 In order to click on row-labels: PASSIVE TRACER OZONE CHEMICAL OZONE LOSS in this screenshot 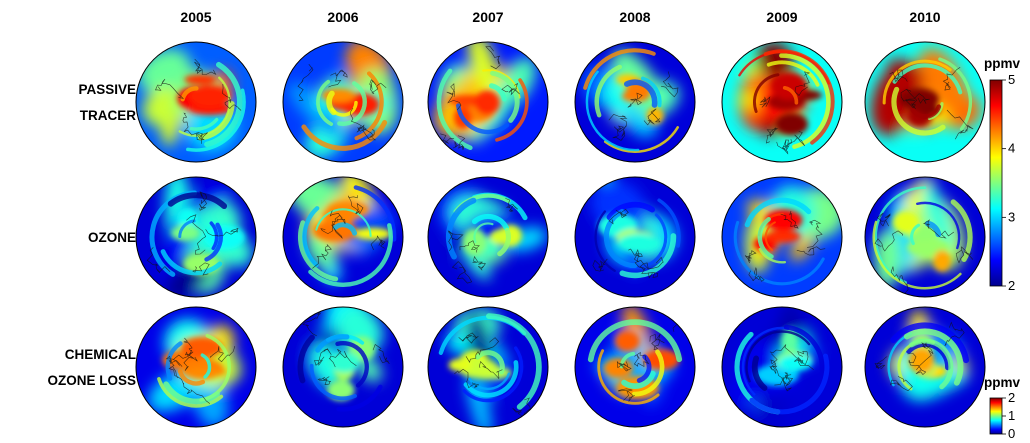, I will do `click(91, 235)`.